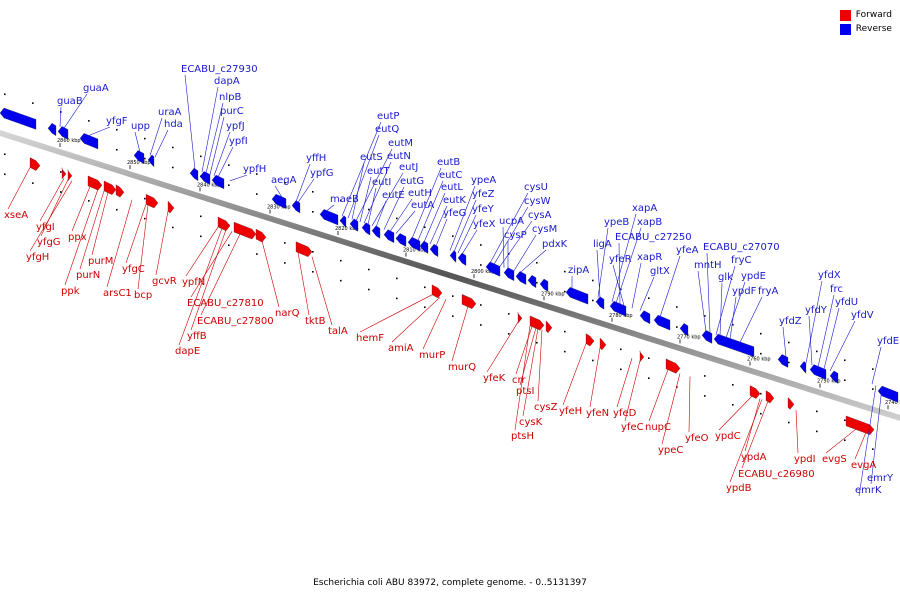 The image size is (900, 600). Describe the element at coordinates (483, 209) in the screenshot. I see `gene-label: yfeY` at that location.